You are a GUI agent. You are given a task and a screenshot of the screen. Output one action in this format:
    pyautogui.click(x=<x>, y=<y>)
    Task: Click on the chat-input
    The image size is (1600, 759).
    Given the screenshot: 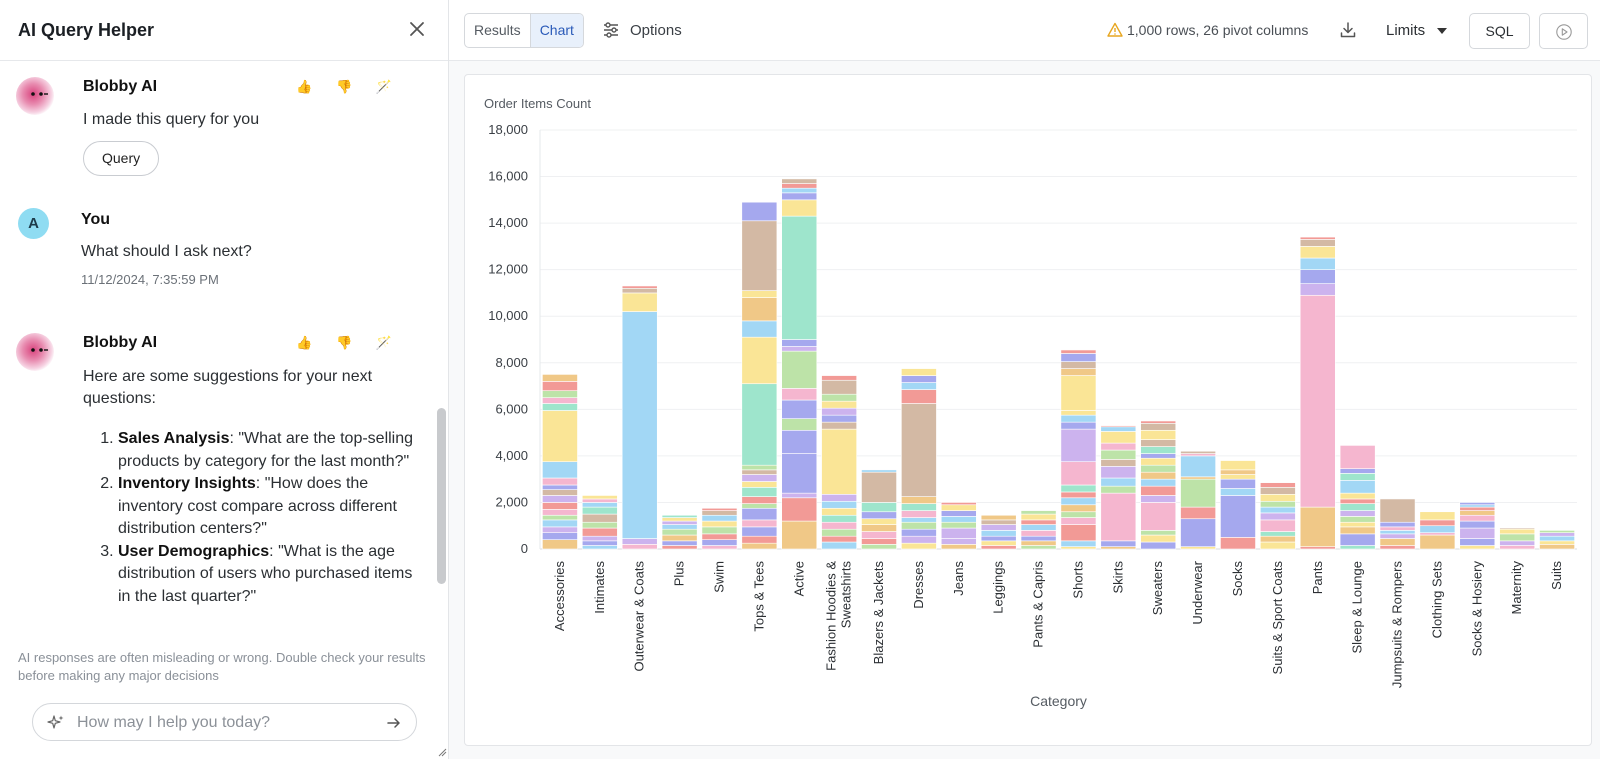 What is the action you would take?
    pyautogui.click(x=227, y=723)
    